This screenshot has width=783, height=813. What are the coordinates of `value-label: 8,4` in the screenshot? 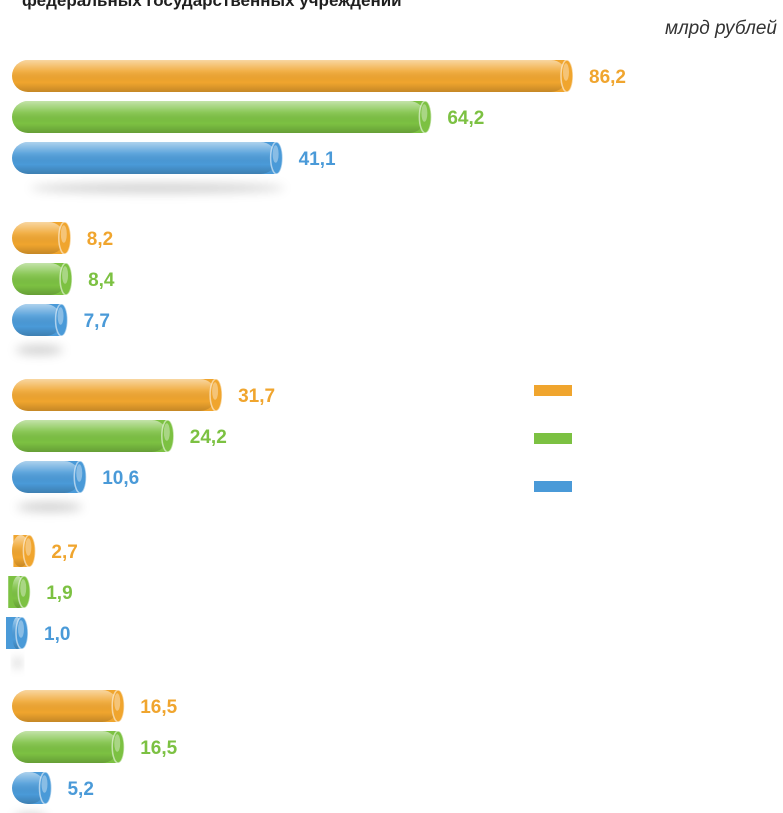 It's located at (101, 280).